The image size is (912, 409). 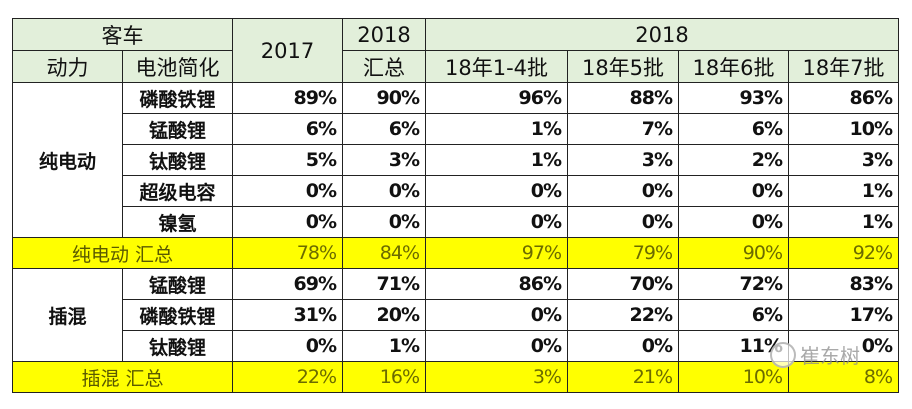 I want to click on summary-value: 78%, so click(x=287, y=253).